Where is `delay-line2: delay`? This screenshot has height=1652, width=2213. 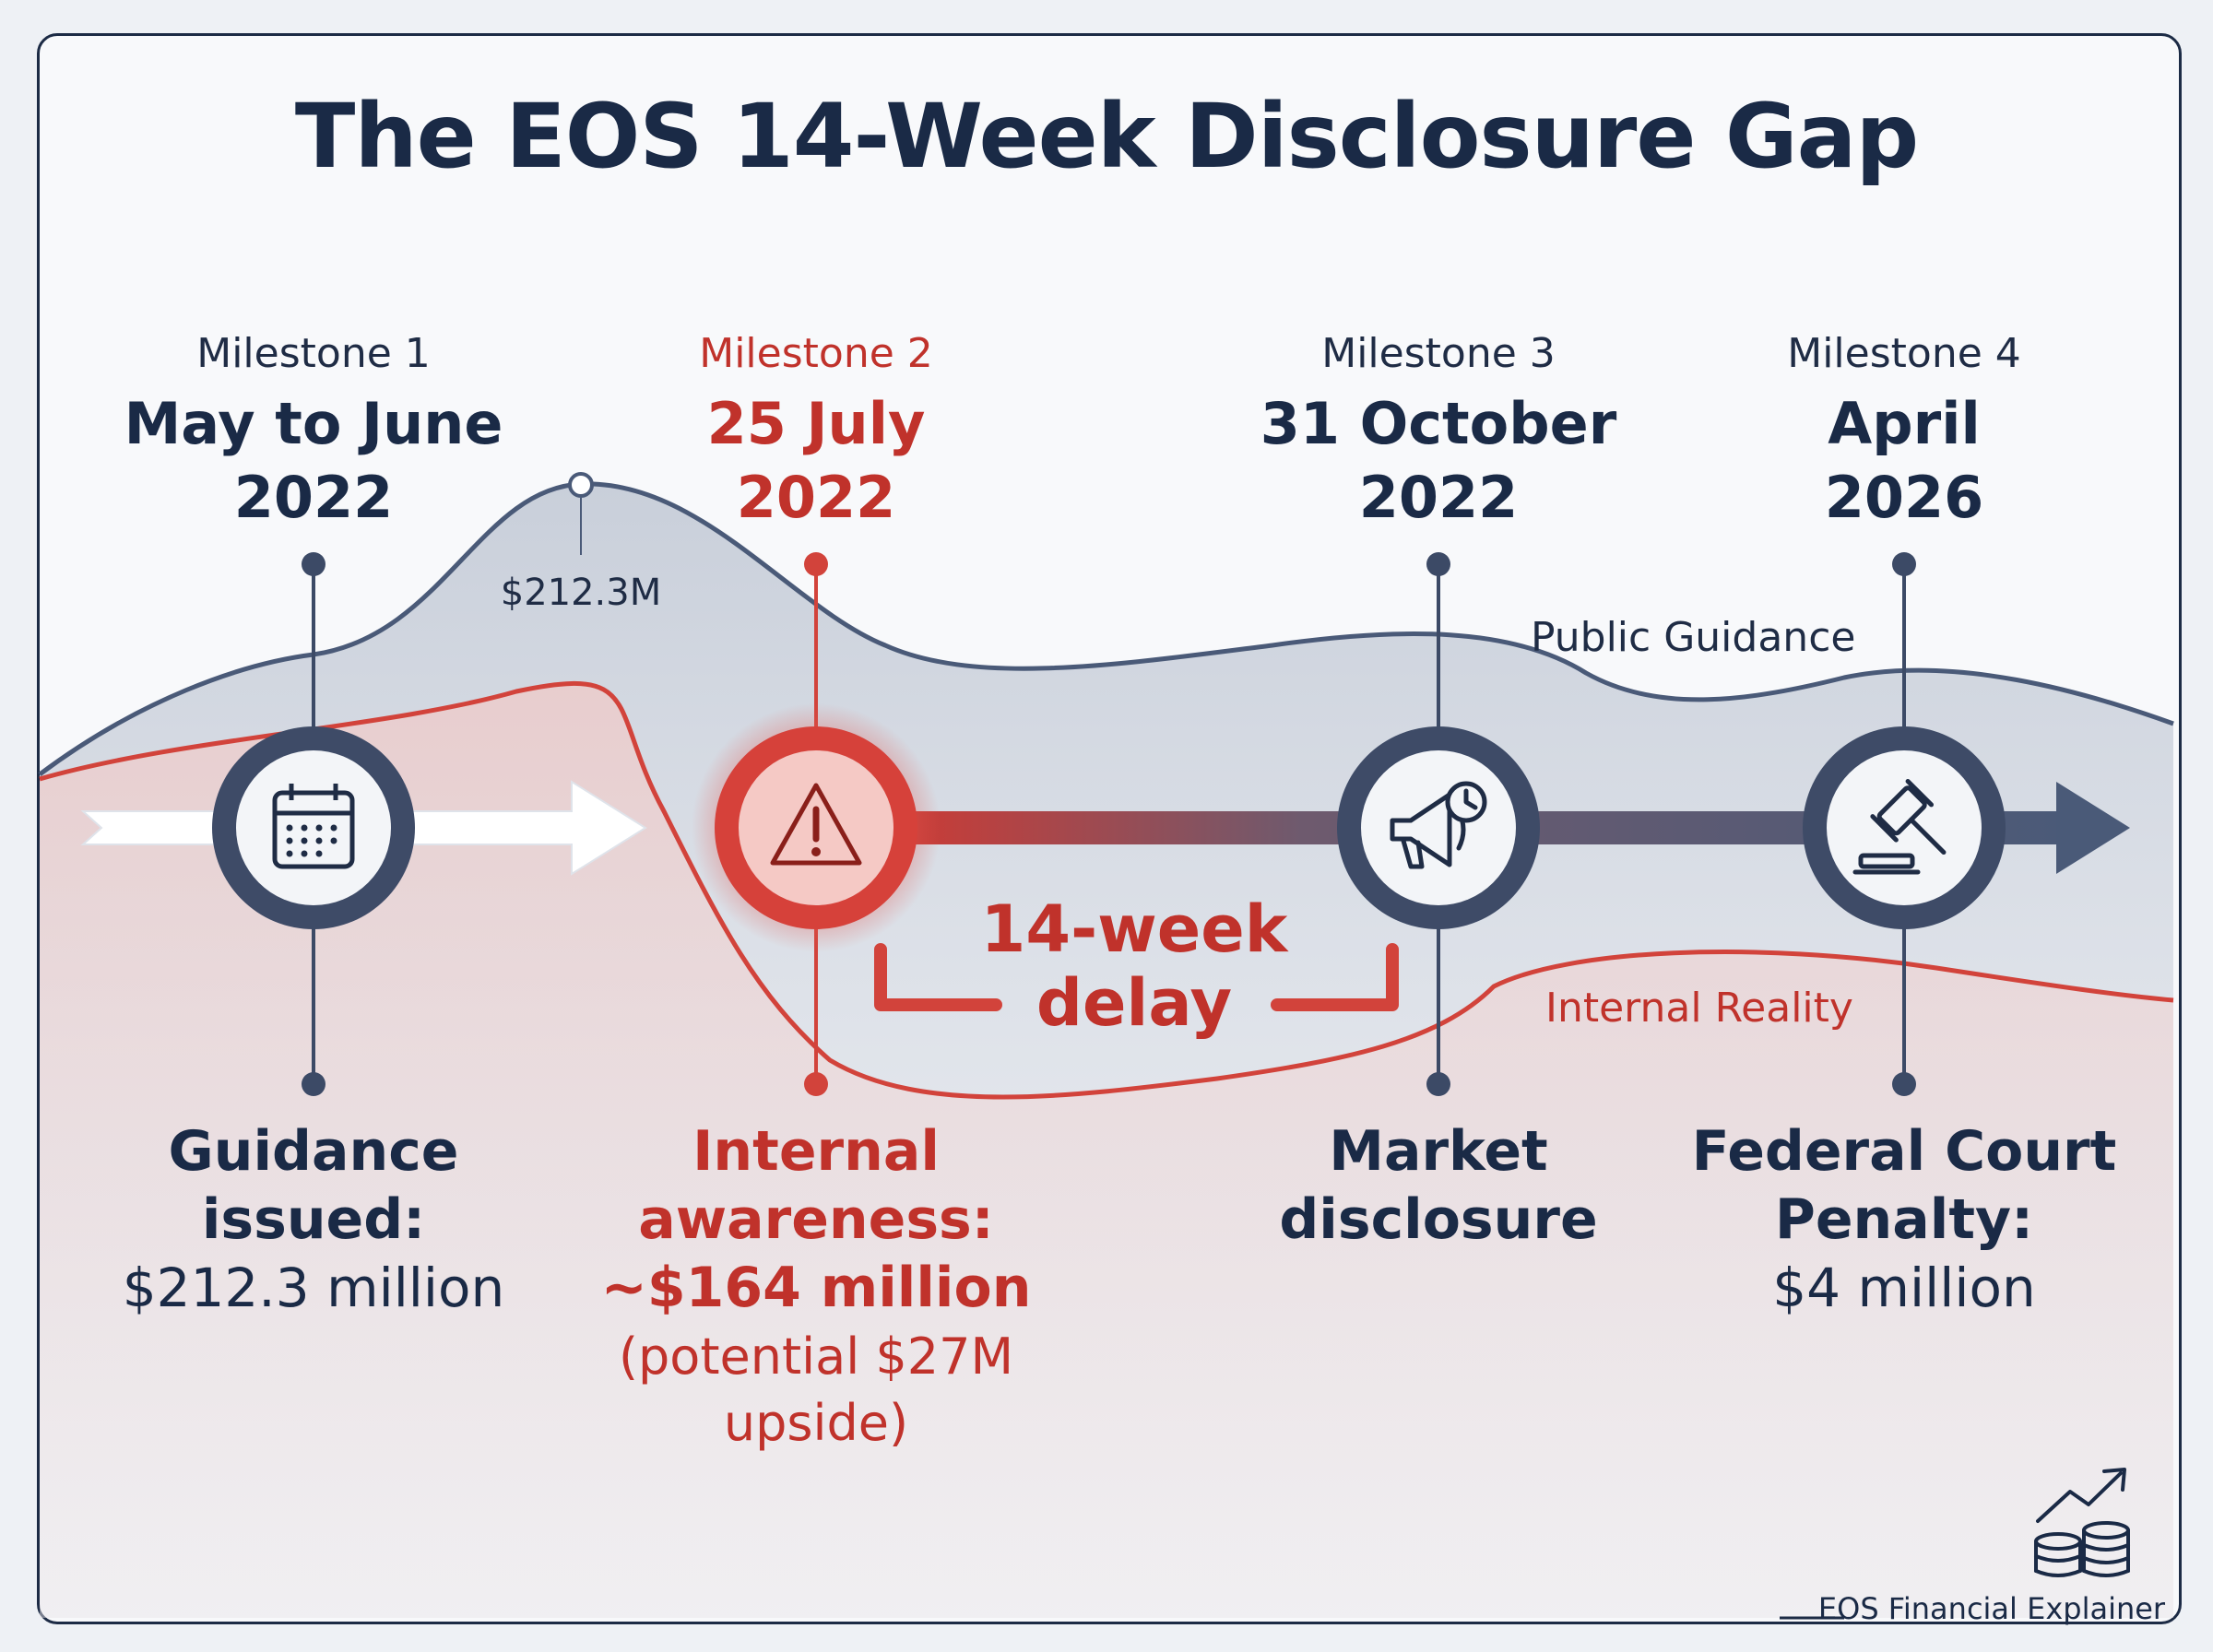 delay-line2: delay is located at coordinates (1134, 1003).